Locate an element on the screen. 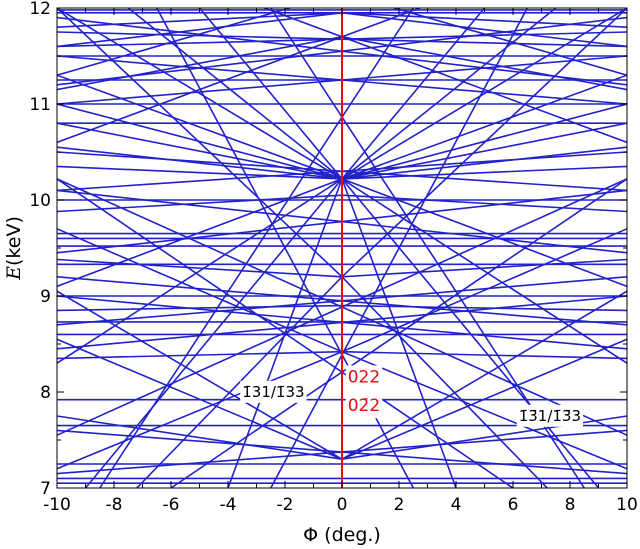 The height and width of the screenshot is (549, 640). annotation-red-background is located at coordinates (364, 392).